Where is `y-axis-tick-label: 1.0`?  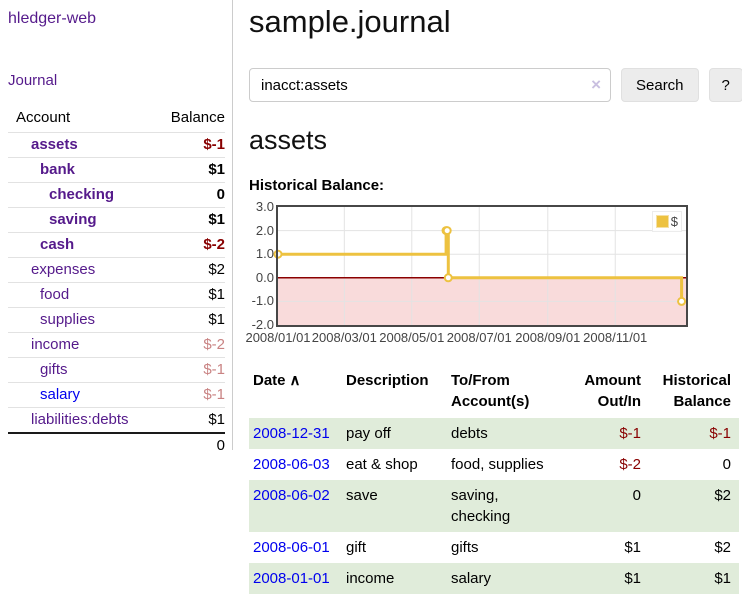
y-axis-tick-label: 1.0 is located at coordinates (264, 254).